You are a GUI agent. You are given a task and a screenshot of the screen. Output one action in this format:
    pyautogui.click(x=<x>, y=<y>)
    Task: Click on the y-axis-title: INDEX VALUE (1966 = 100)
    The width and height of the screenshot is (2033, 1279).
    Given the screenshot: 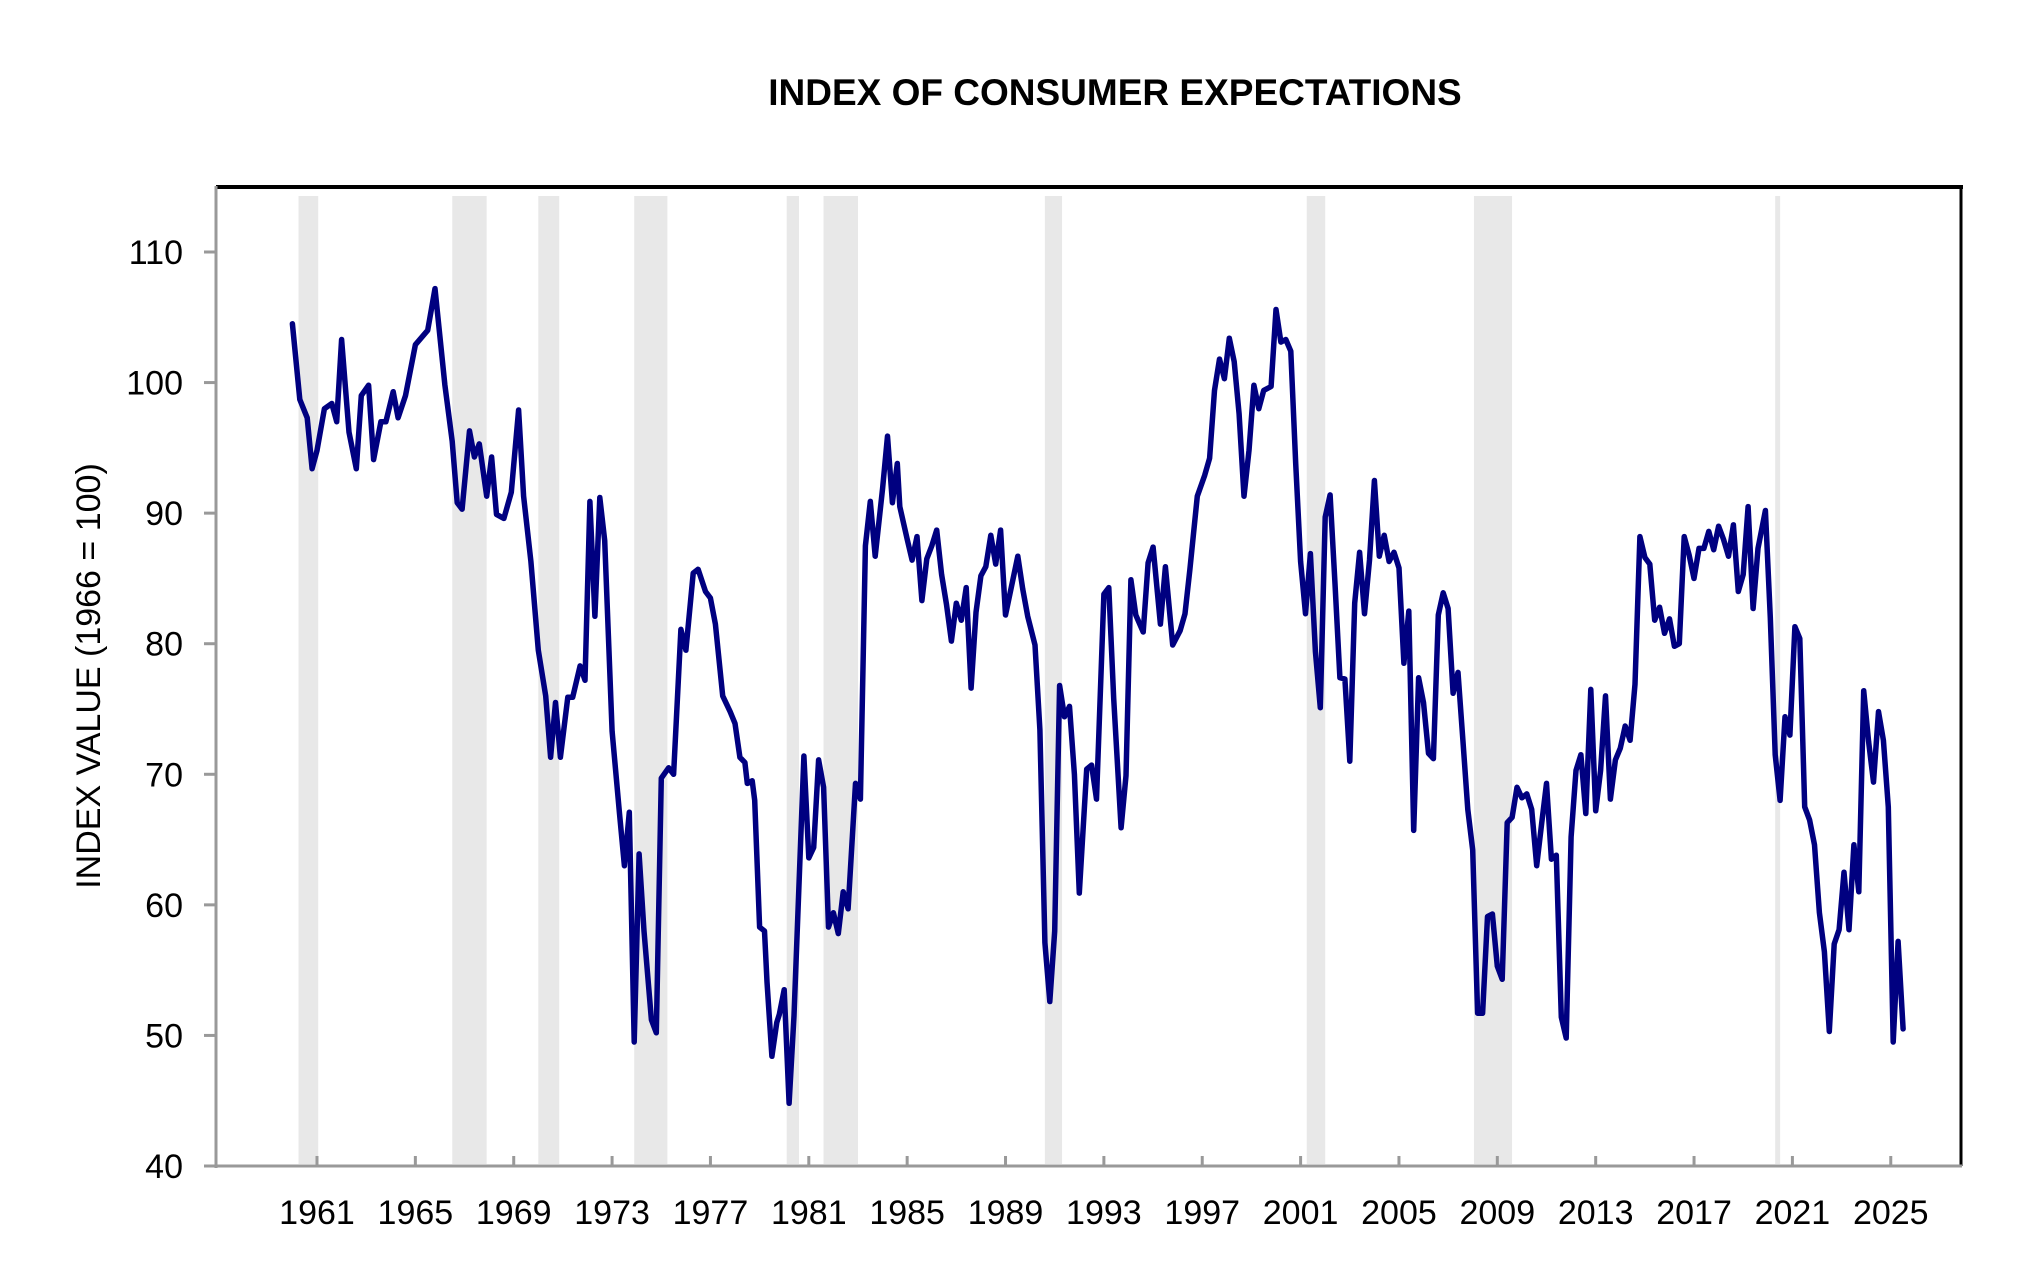 What is the action you would take?
    pyautogui.click(x=89, y=676)
    